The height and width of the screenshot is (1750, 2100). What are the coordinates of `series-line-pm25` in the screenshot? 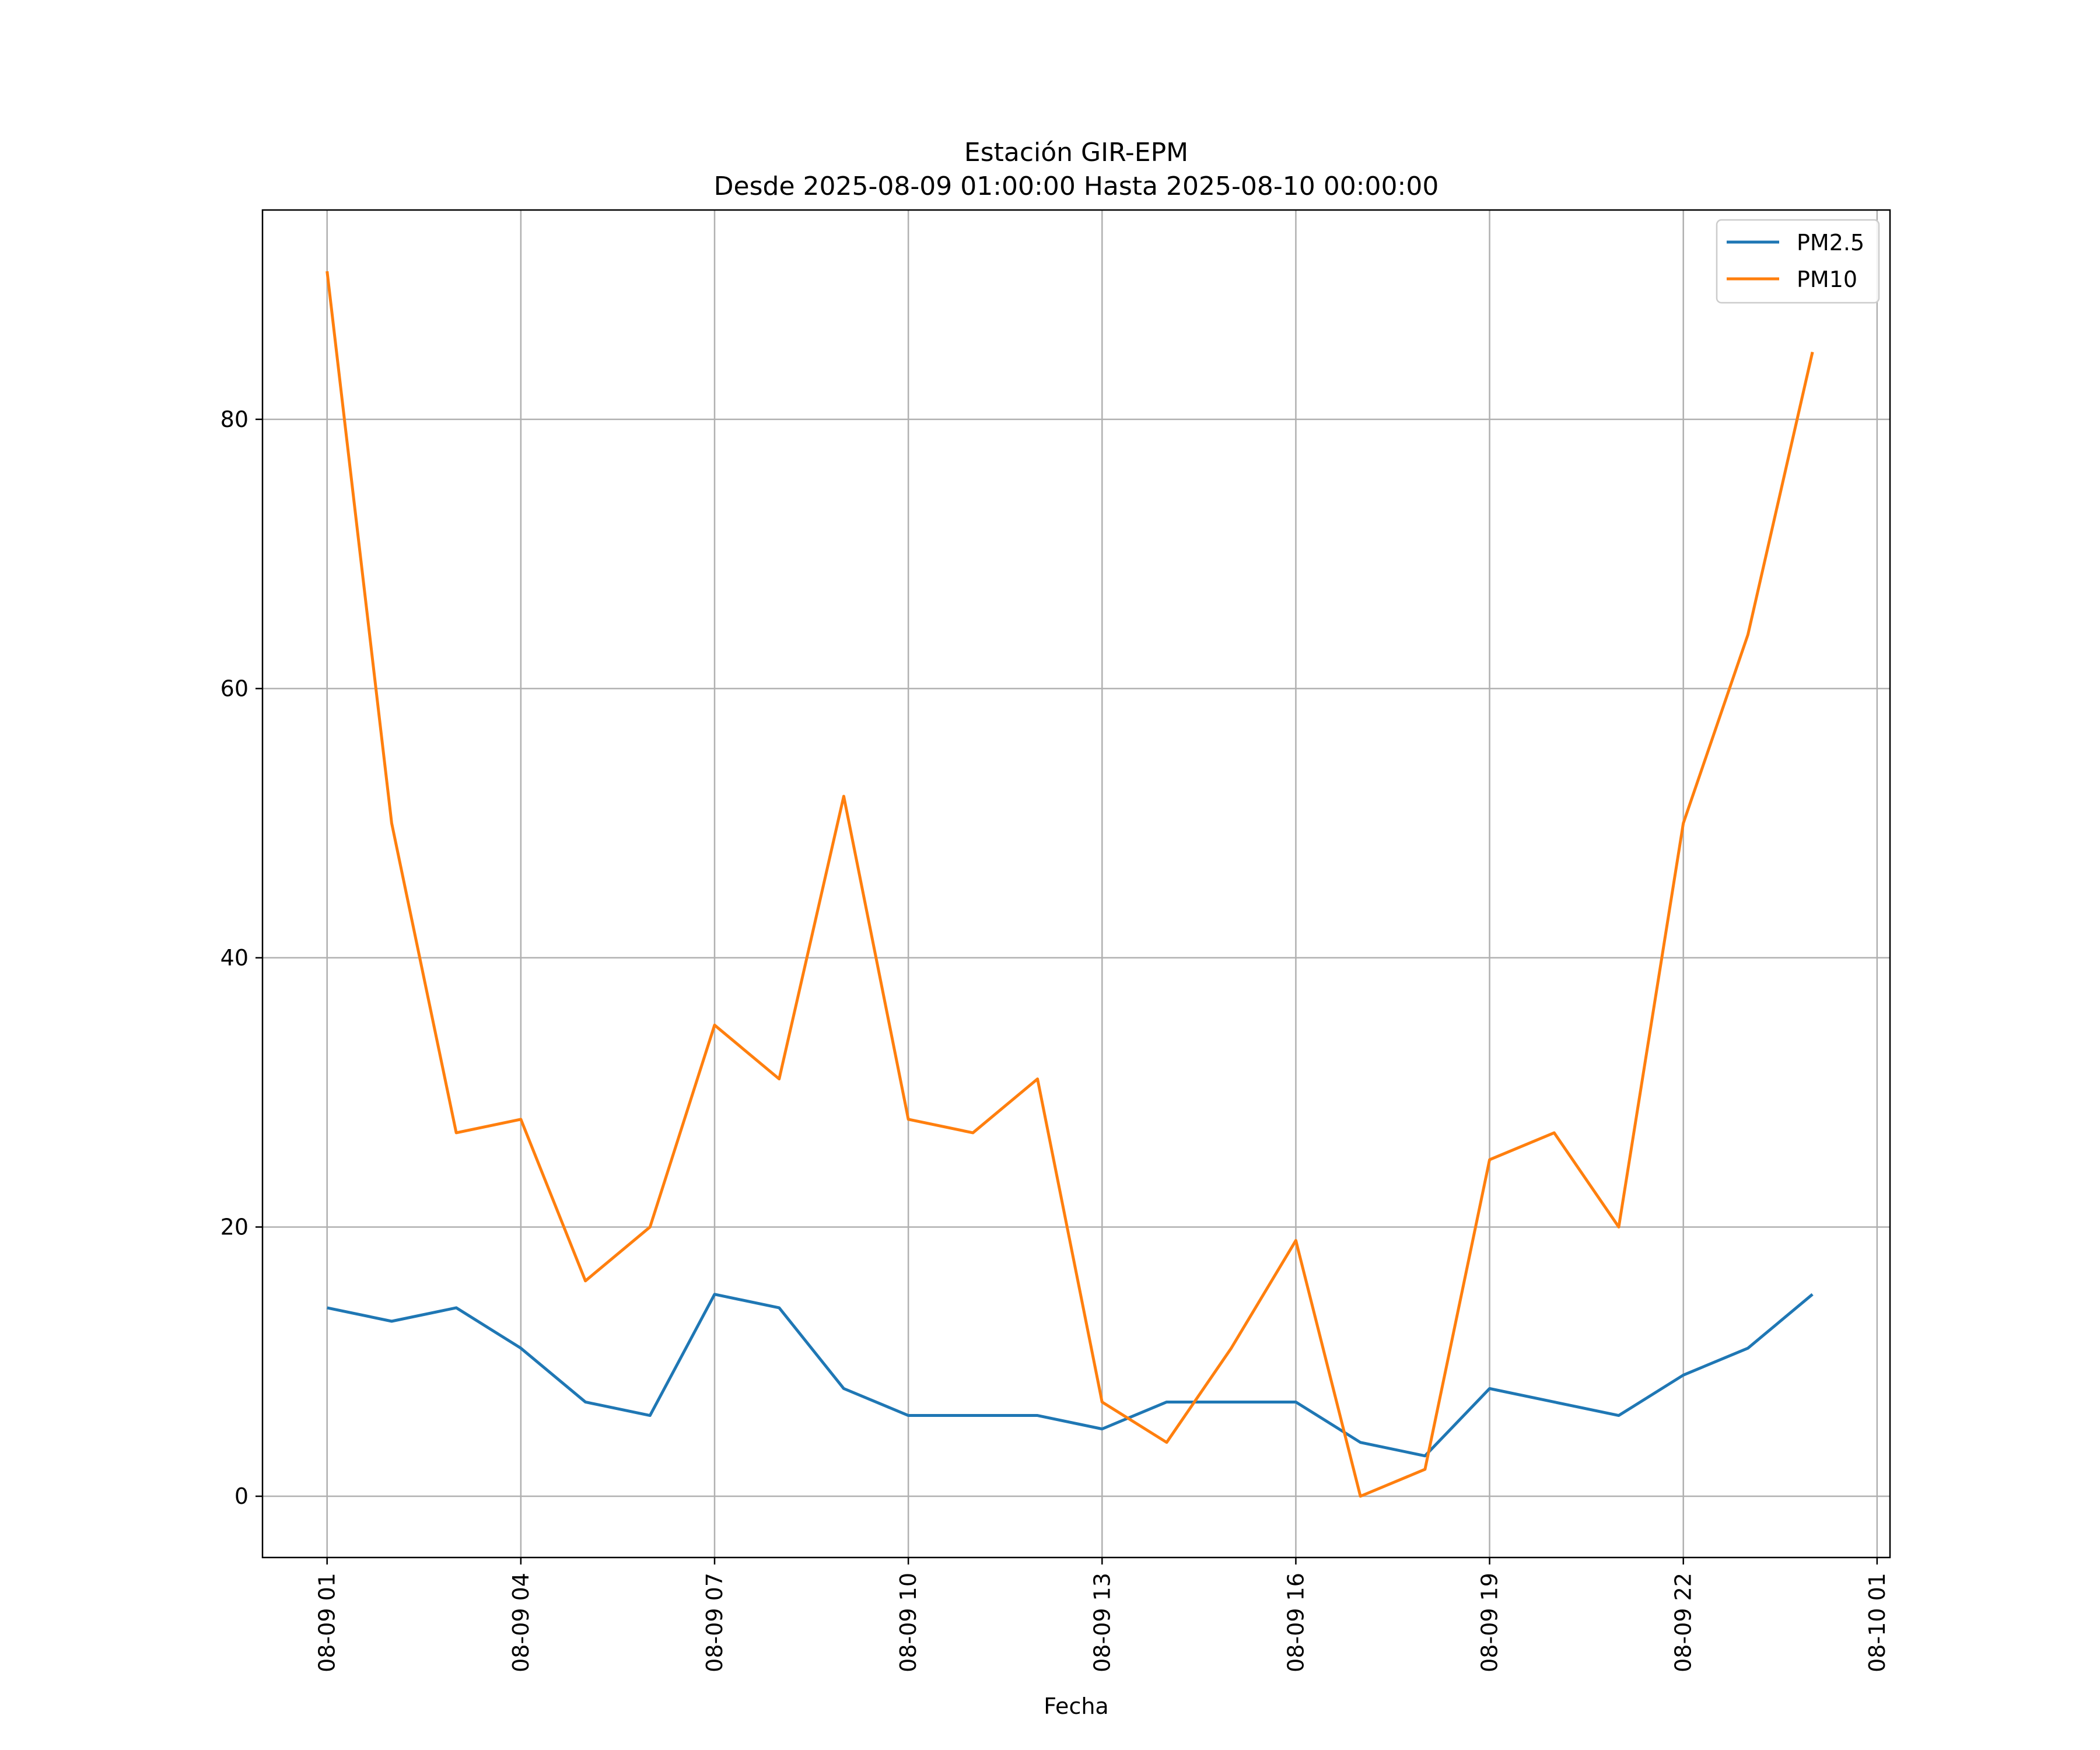 It's located at (1070, 1375).